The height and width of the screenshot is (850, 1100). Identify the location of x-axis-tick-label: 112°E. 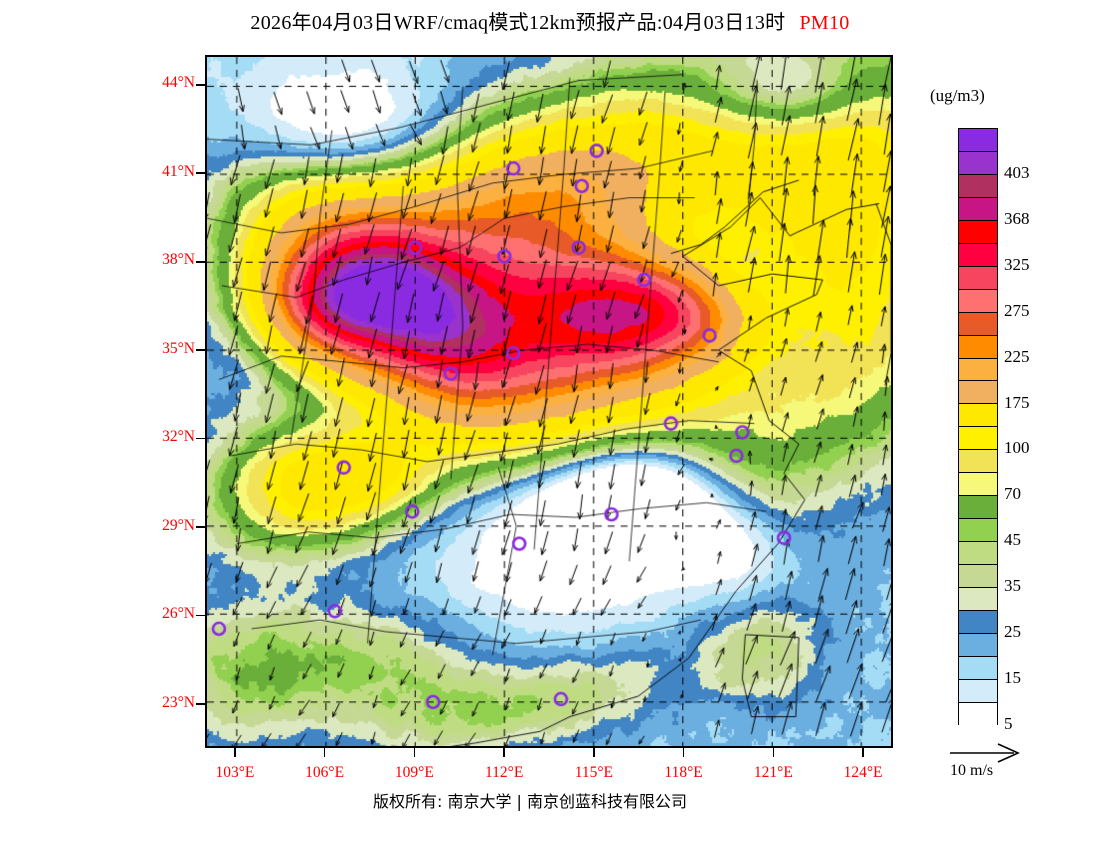
(504, 772).